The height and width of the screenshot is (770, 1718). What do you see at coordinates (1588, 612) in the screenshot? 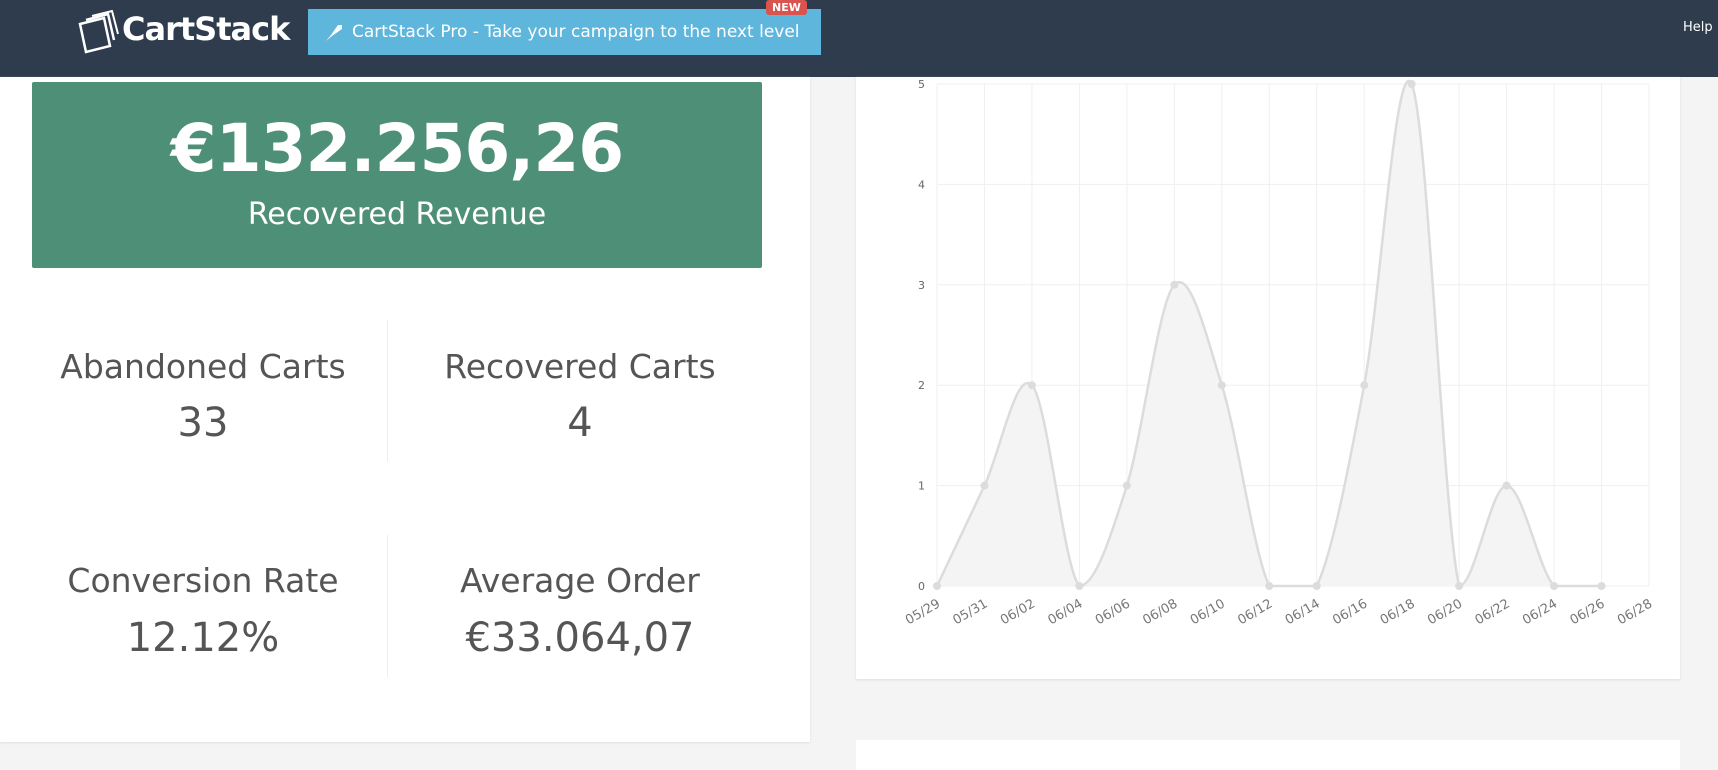
I see `x-tick-label: 06/26` at bounding box center [1588, 612].